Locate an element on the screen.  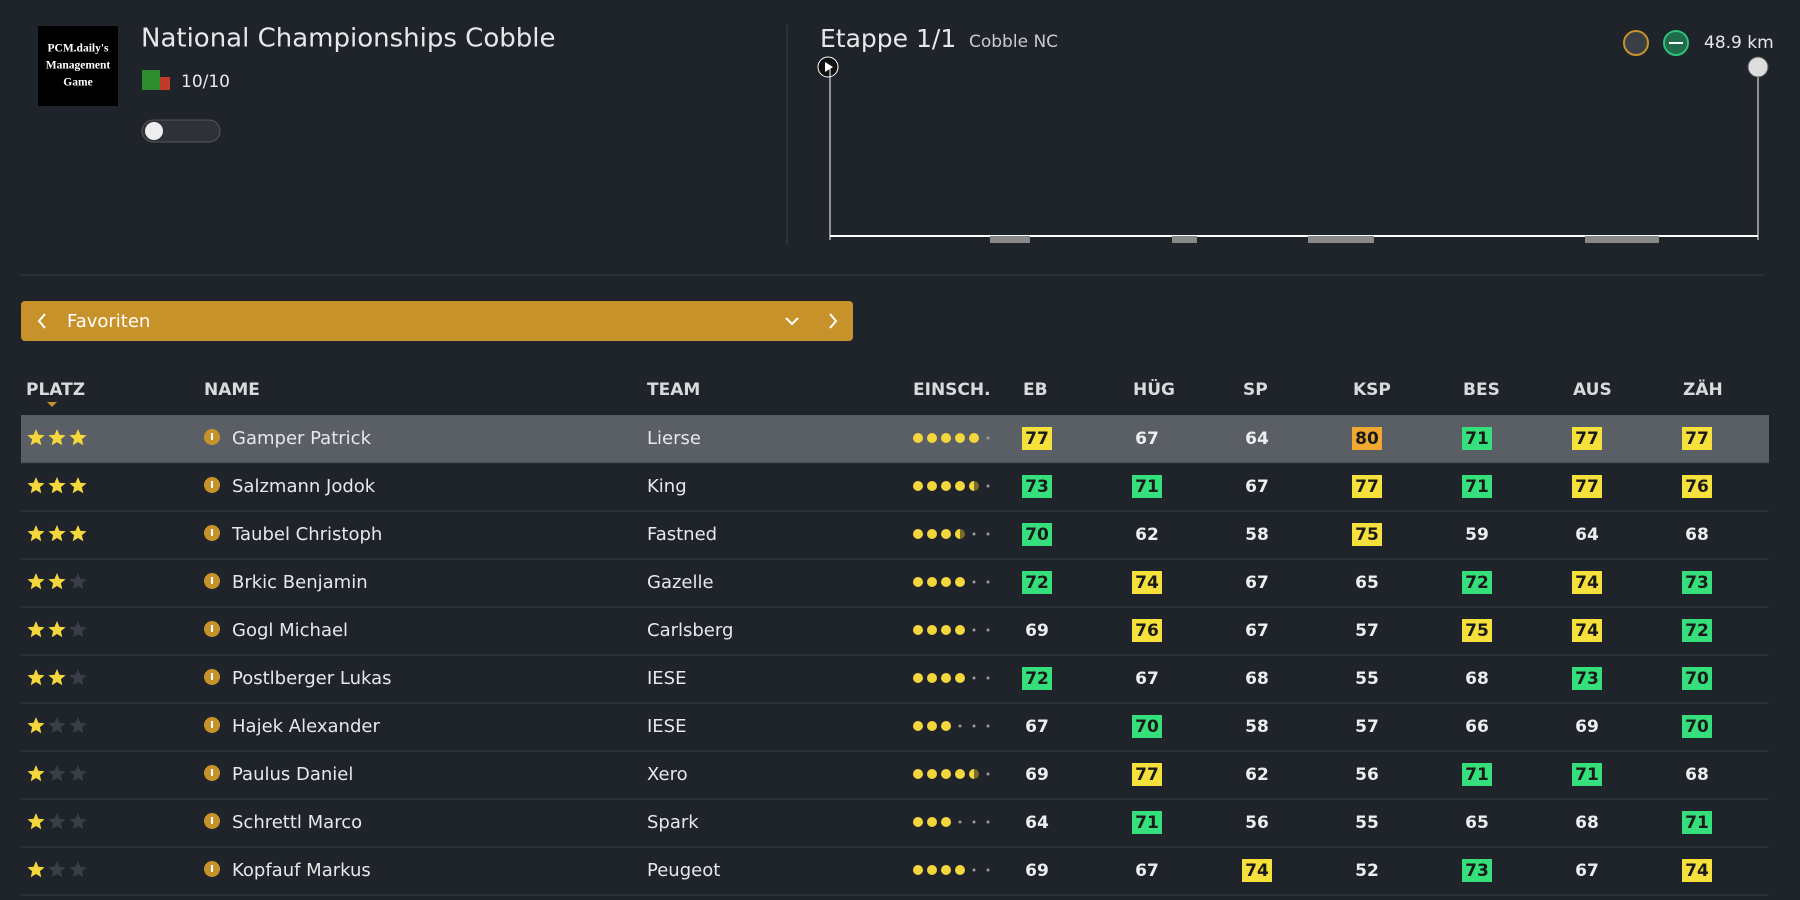
stat-value: 68 is located at coordinates (1587, 823).